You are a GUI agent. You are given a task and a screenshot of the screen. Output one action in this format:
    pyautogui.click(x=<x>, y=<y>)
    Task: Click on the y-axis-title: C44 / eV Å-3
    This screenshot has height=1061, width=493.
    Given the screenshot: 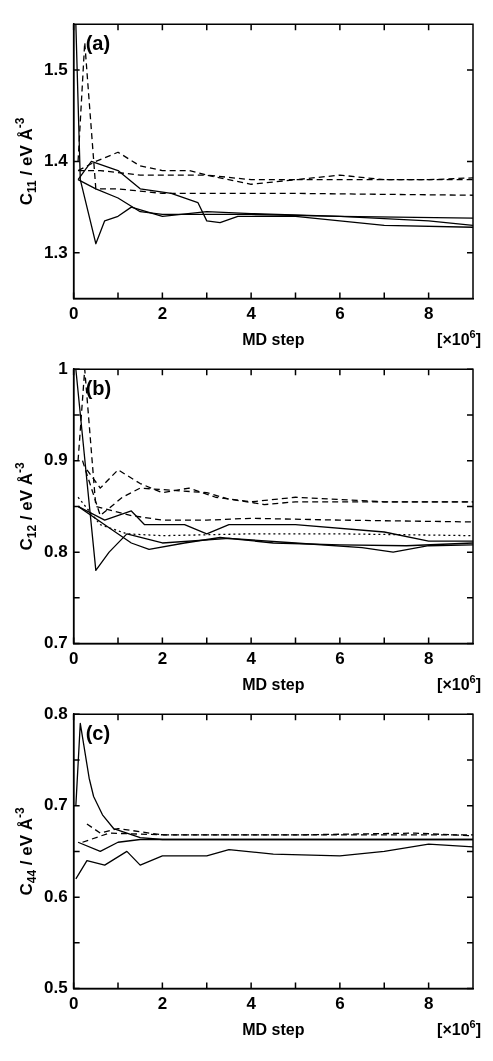 What is the action you would take?
    pyautogui.click(x=26, y=851)
    